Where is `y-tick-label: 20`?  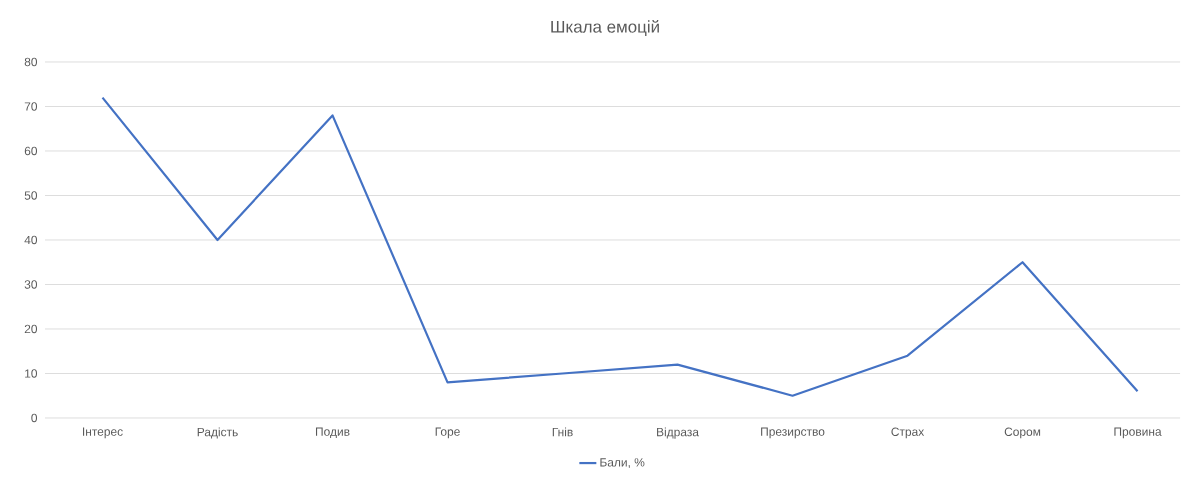 y-tick-label: 20 is located at coordinates (31, 329).